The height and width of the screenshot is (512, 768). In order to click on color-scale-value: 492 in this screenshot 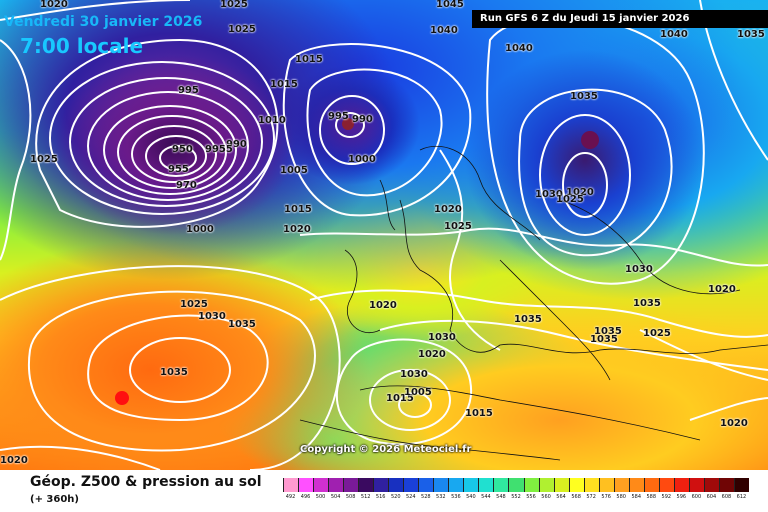, I will do `click(290, 497)`.